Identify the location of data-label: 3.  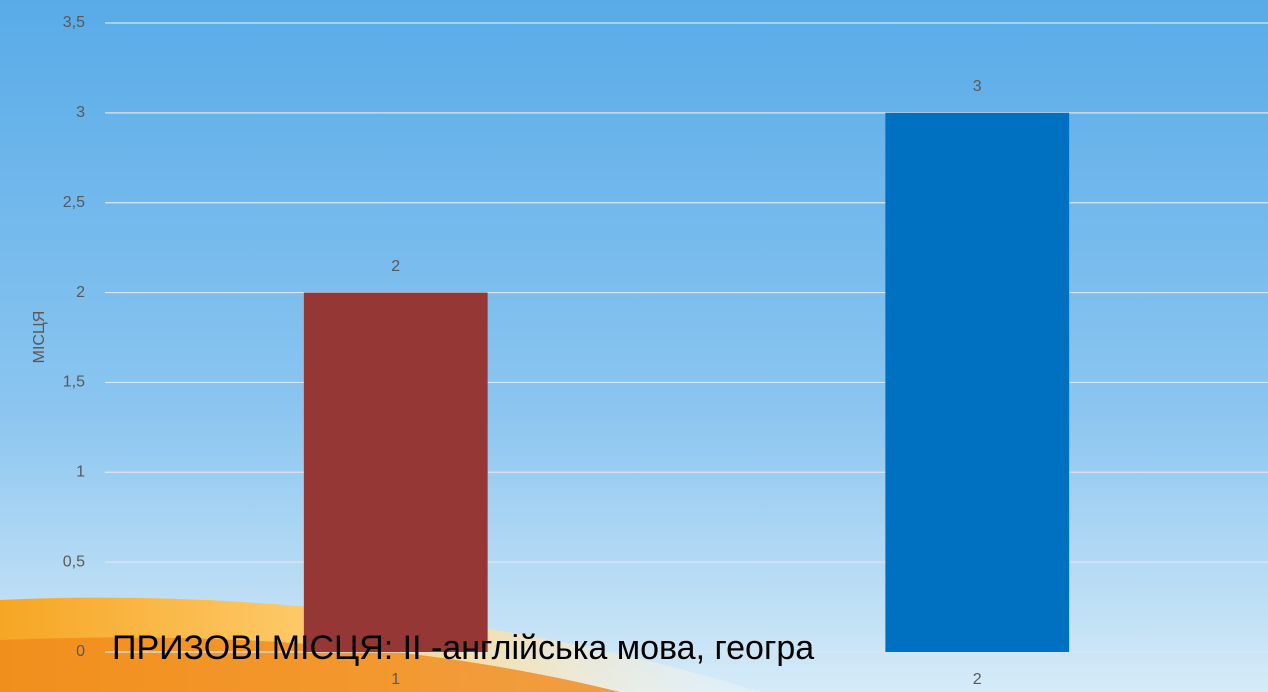
(977, 86).